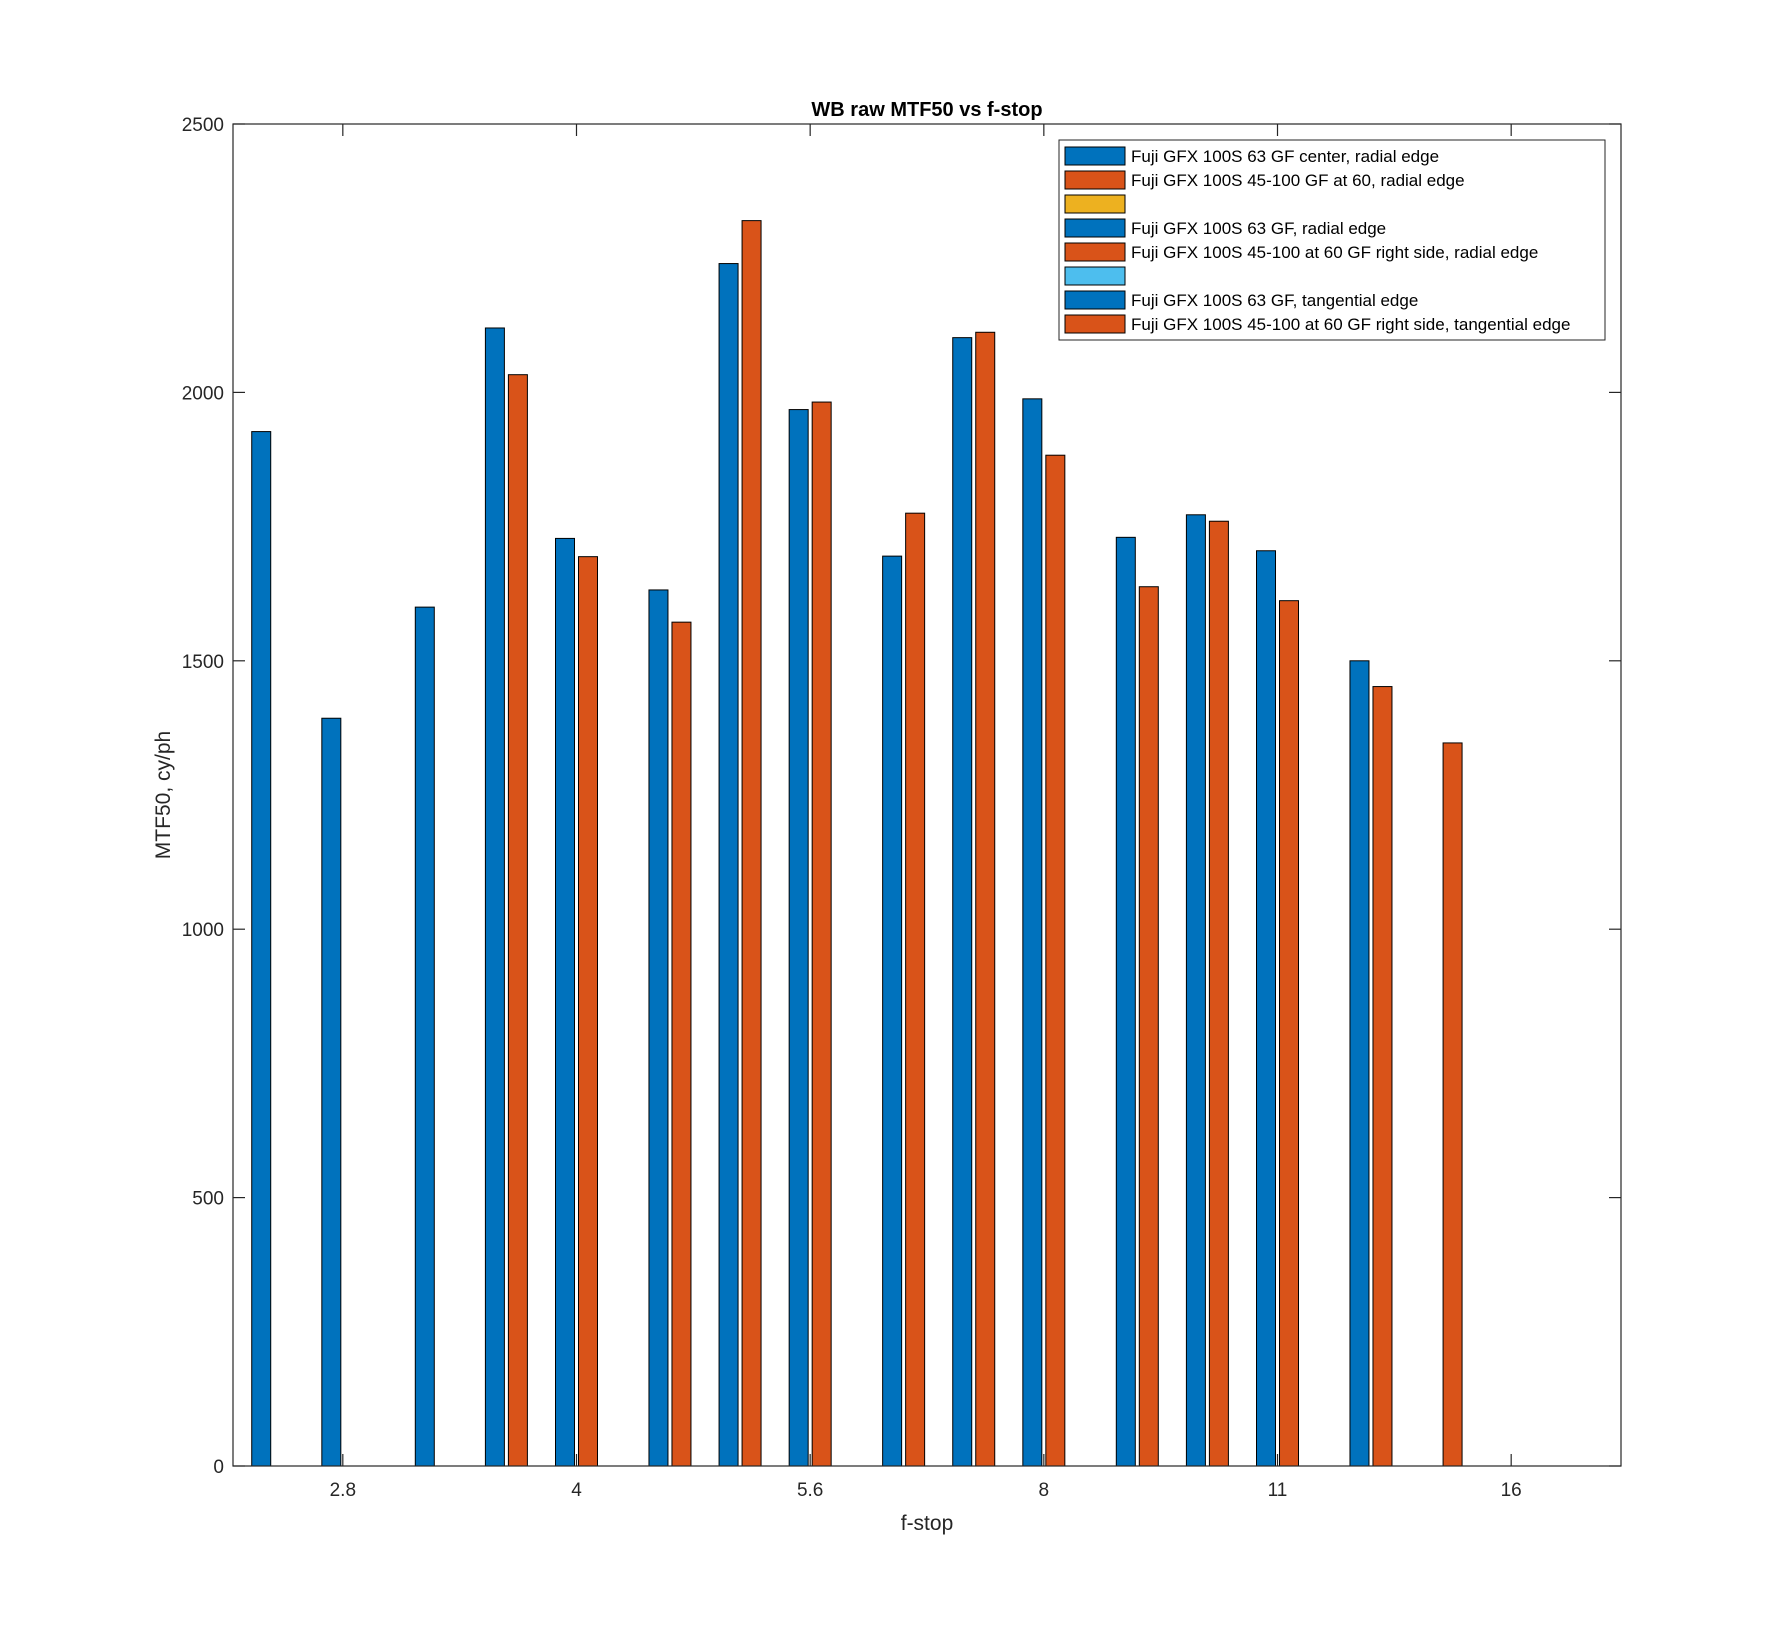  Describe the element at coordinates (810, 1490) in the screenshot. I see `x-tick-label-2: 5.6` at that location.